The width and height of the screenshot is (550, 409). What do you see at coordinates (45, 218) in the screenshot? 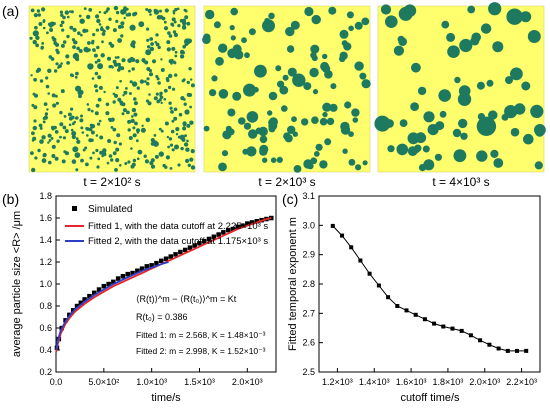
I see `chart-b-ytick-label: 1.6` at bounding box center [45, 218].